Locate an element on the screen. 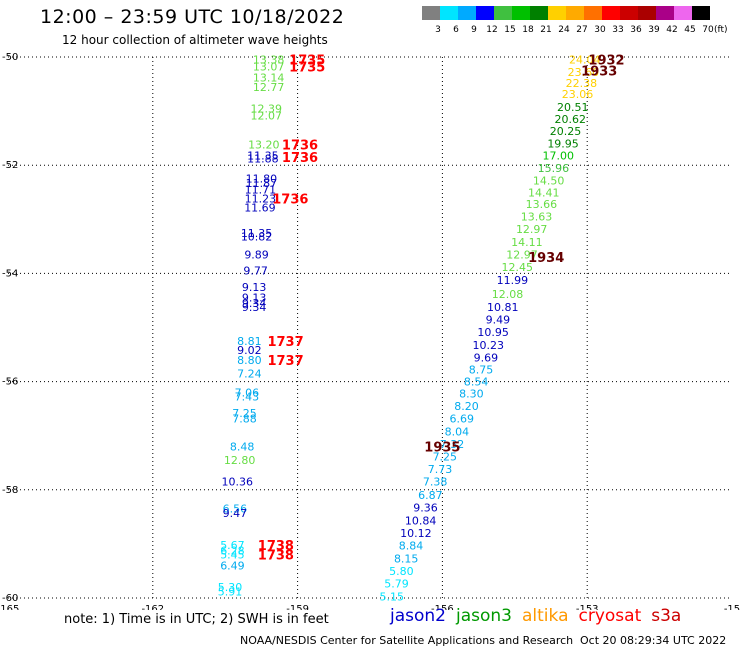  x-tick-label: -156 is located at coordinates (442, 607).